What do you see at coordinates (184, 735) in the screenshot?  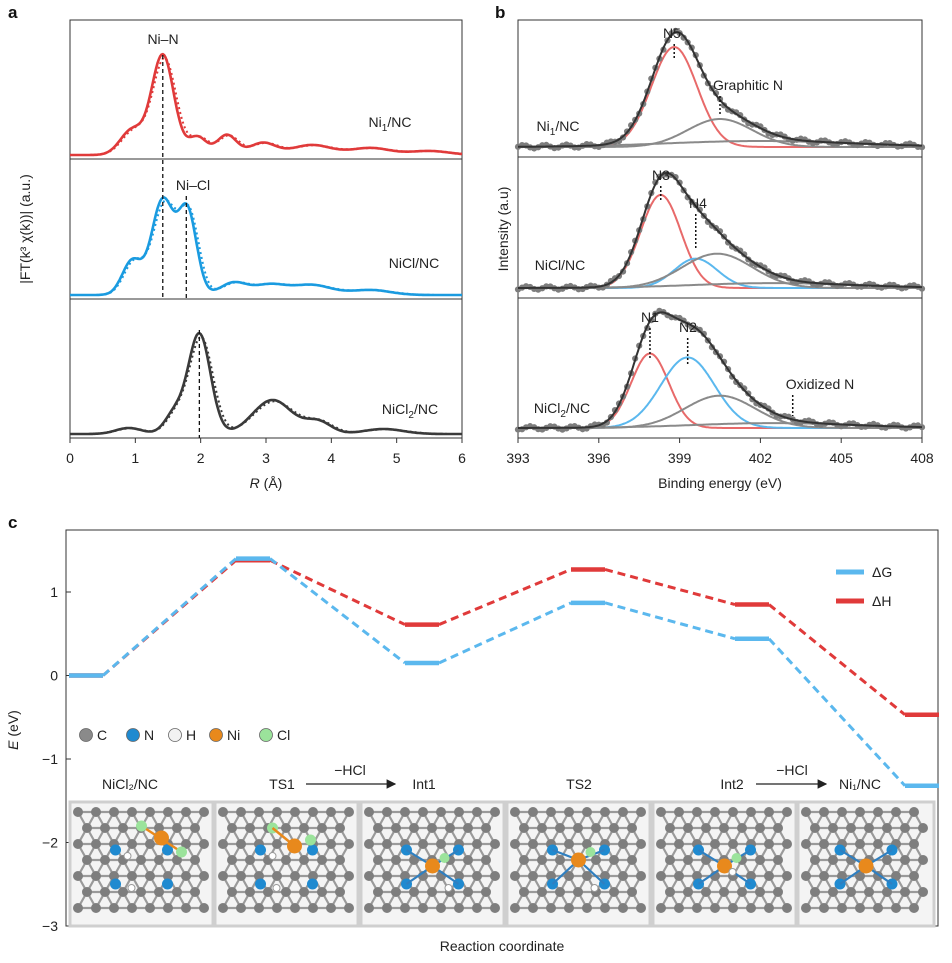 I see `atom-legend: C N H Ni Cl` at bounding box center [184, 735].